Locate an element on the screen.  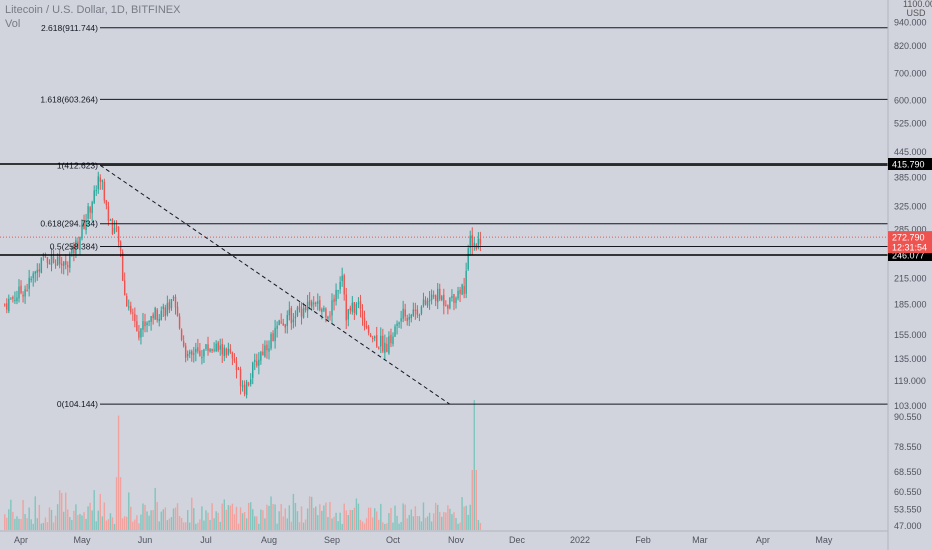
price-tick-label: 325.000 is located at coordinates (910, 207).